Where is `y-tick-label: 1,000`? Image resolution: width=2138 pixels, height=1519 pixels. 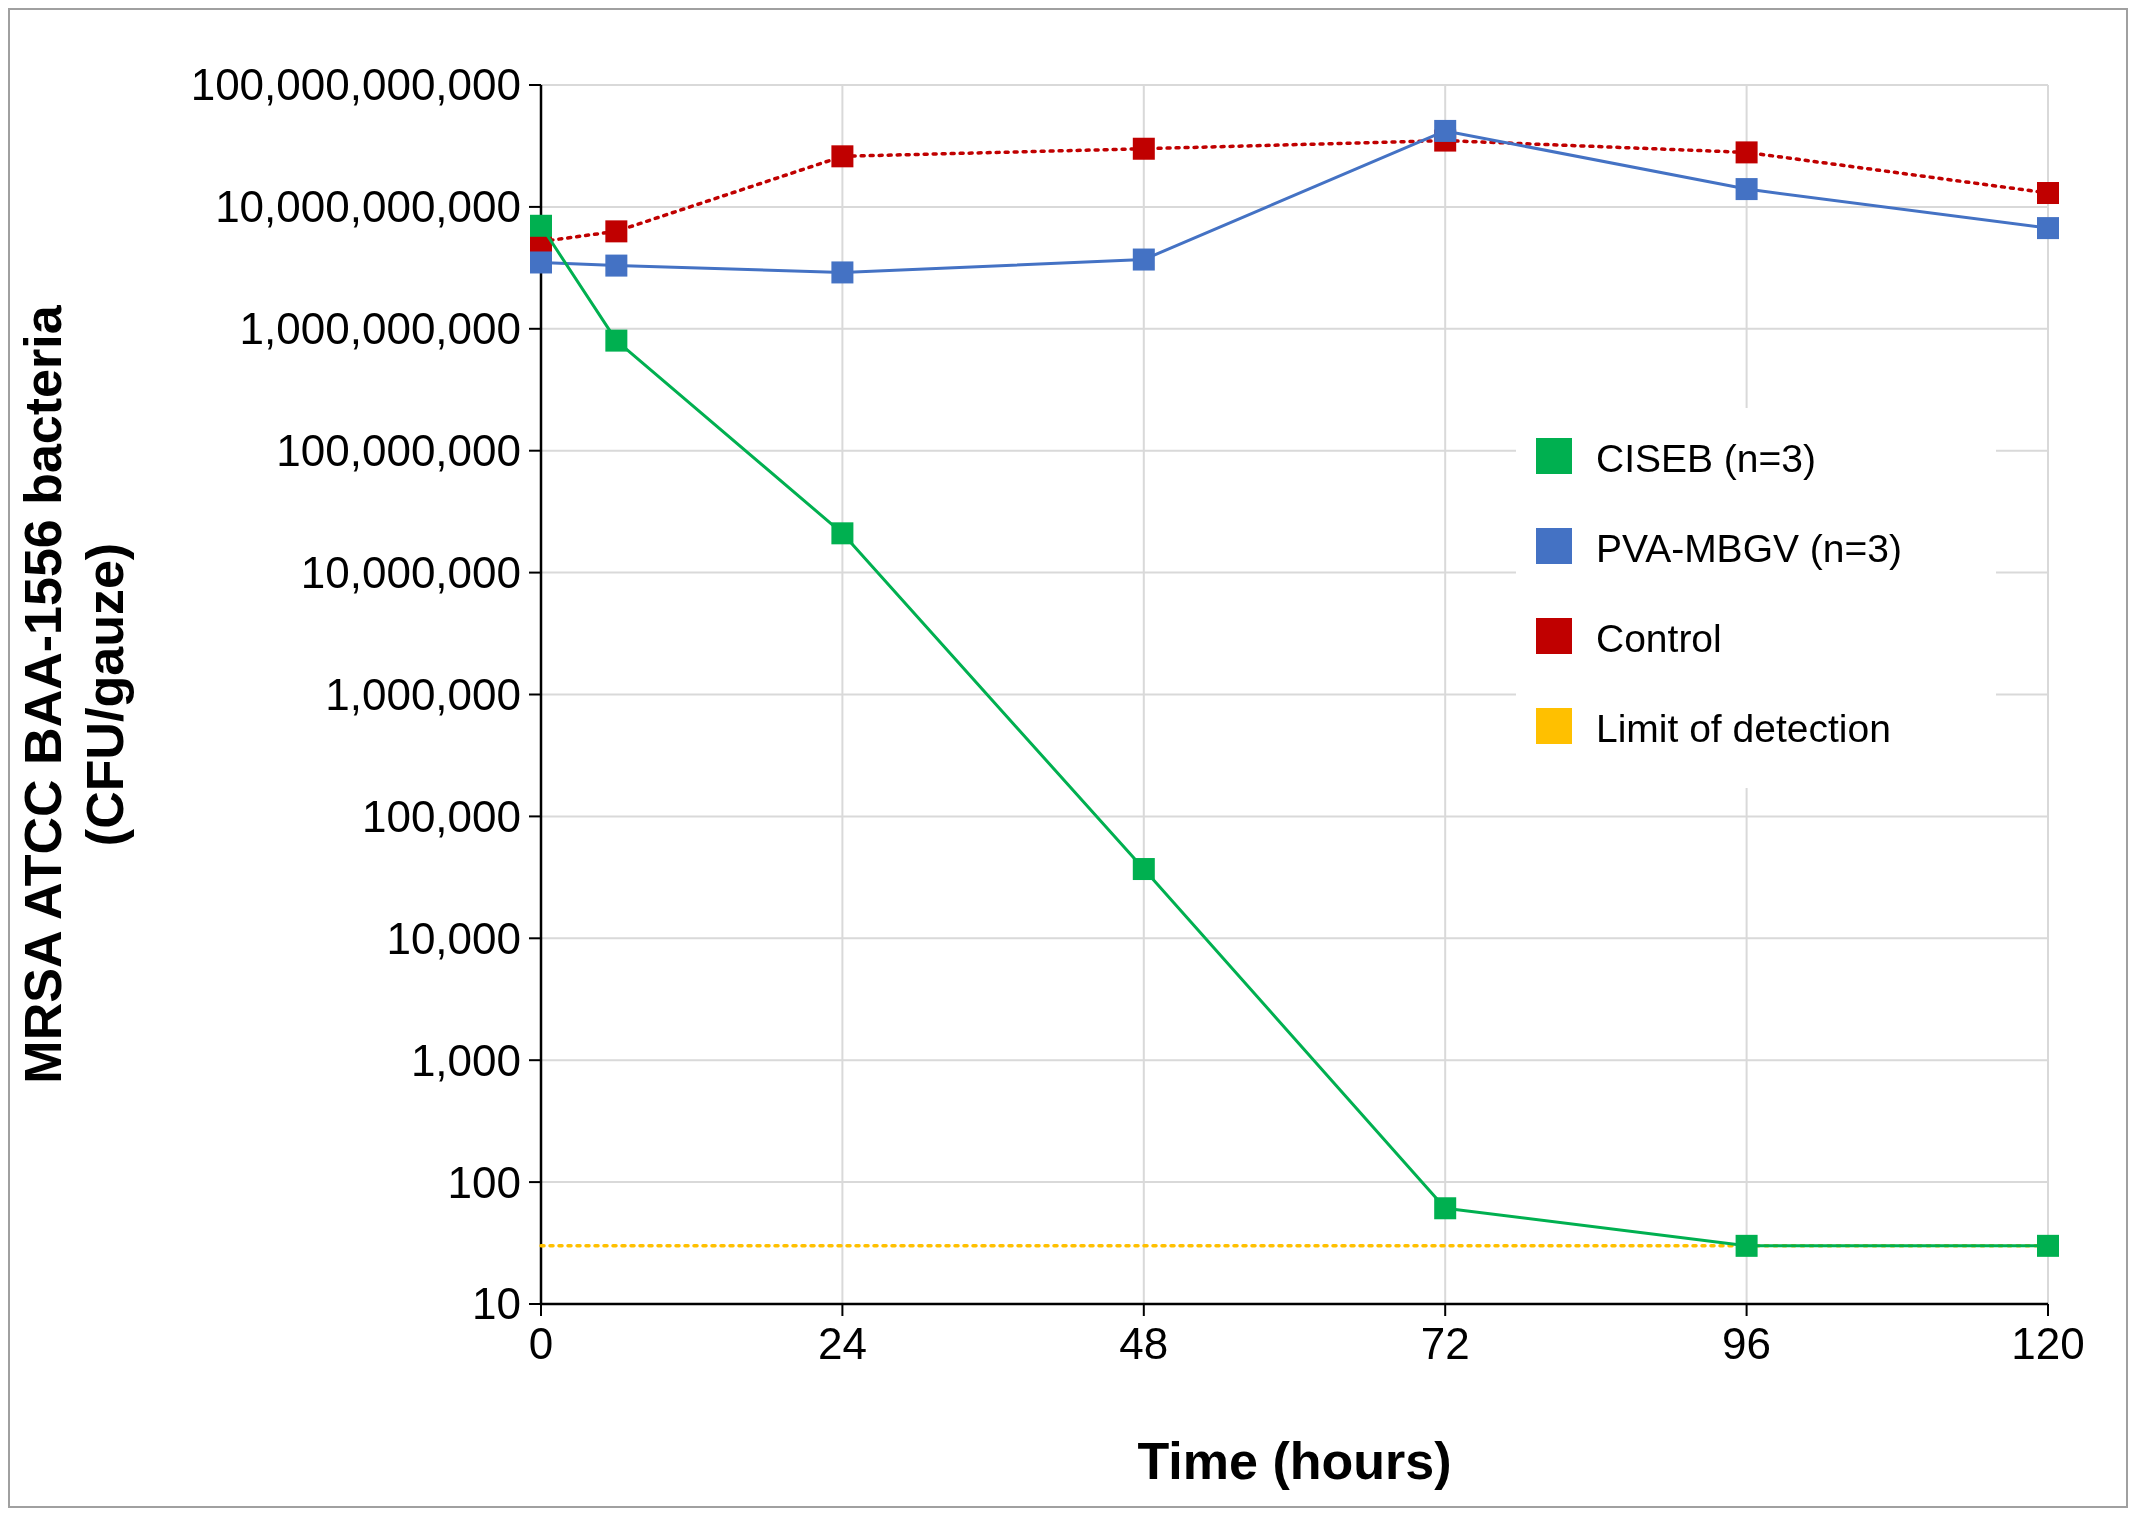
y-tick-label: 1,000 is located at coordinates (465, 1060).